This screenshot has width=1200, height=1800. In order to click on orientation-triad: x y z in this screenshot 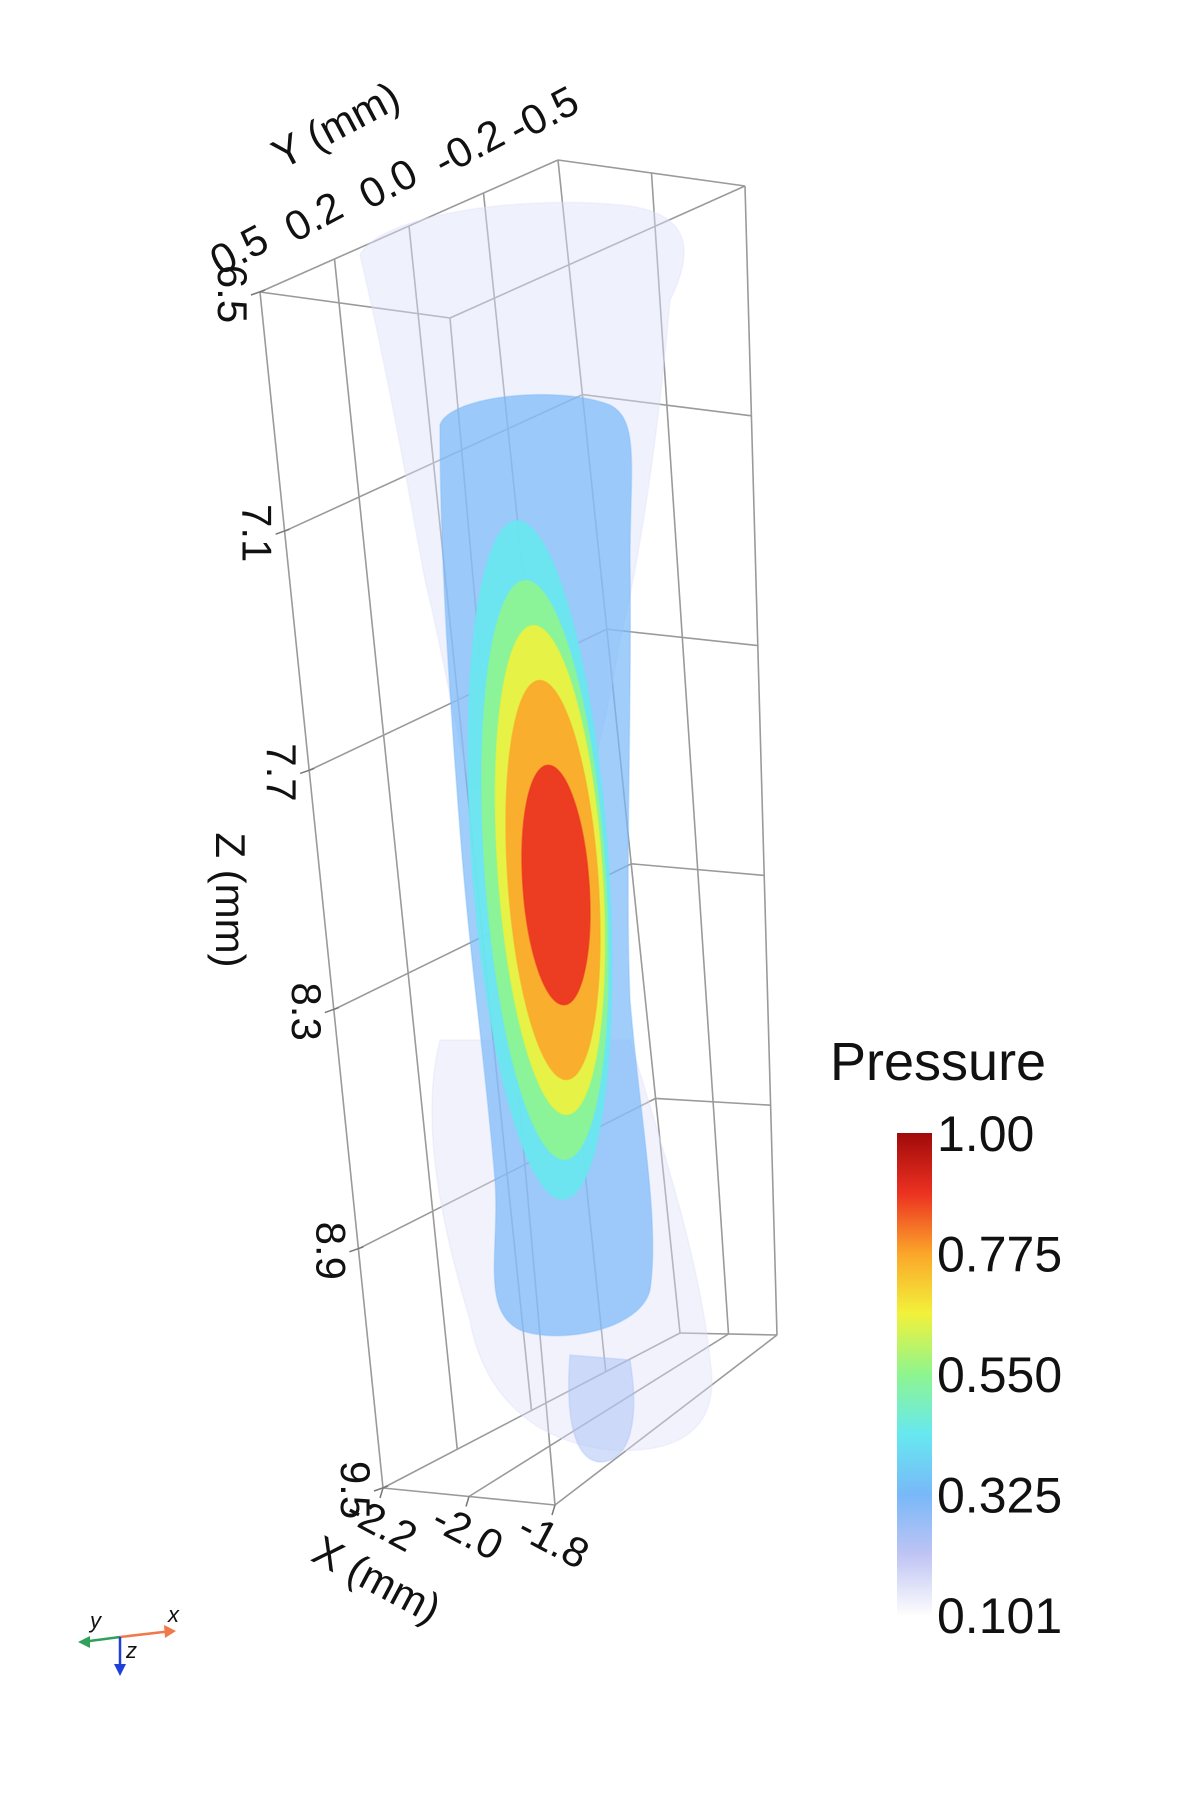, I will do `click(129, 1639)`.